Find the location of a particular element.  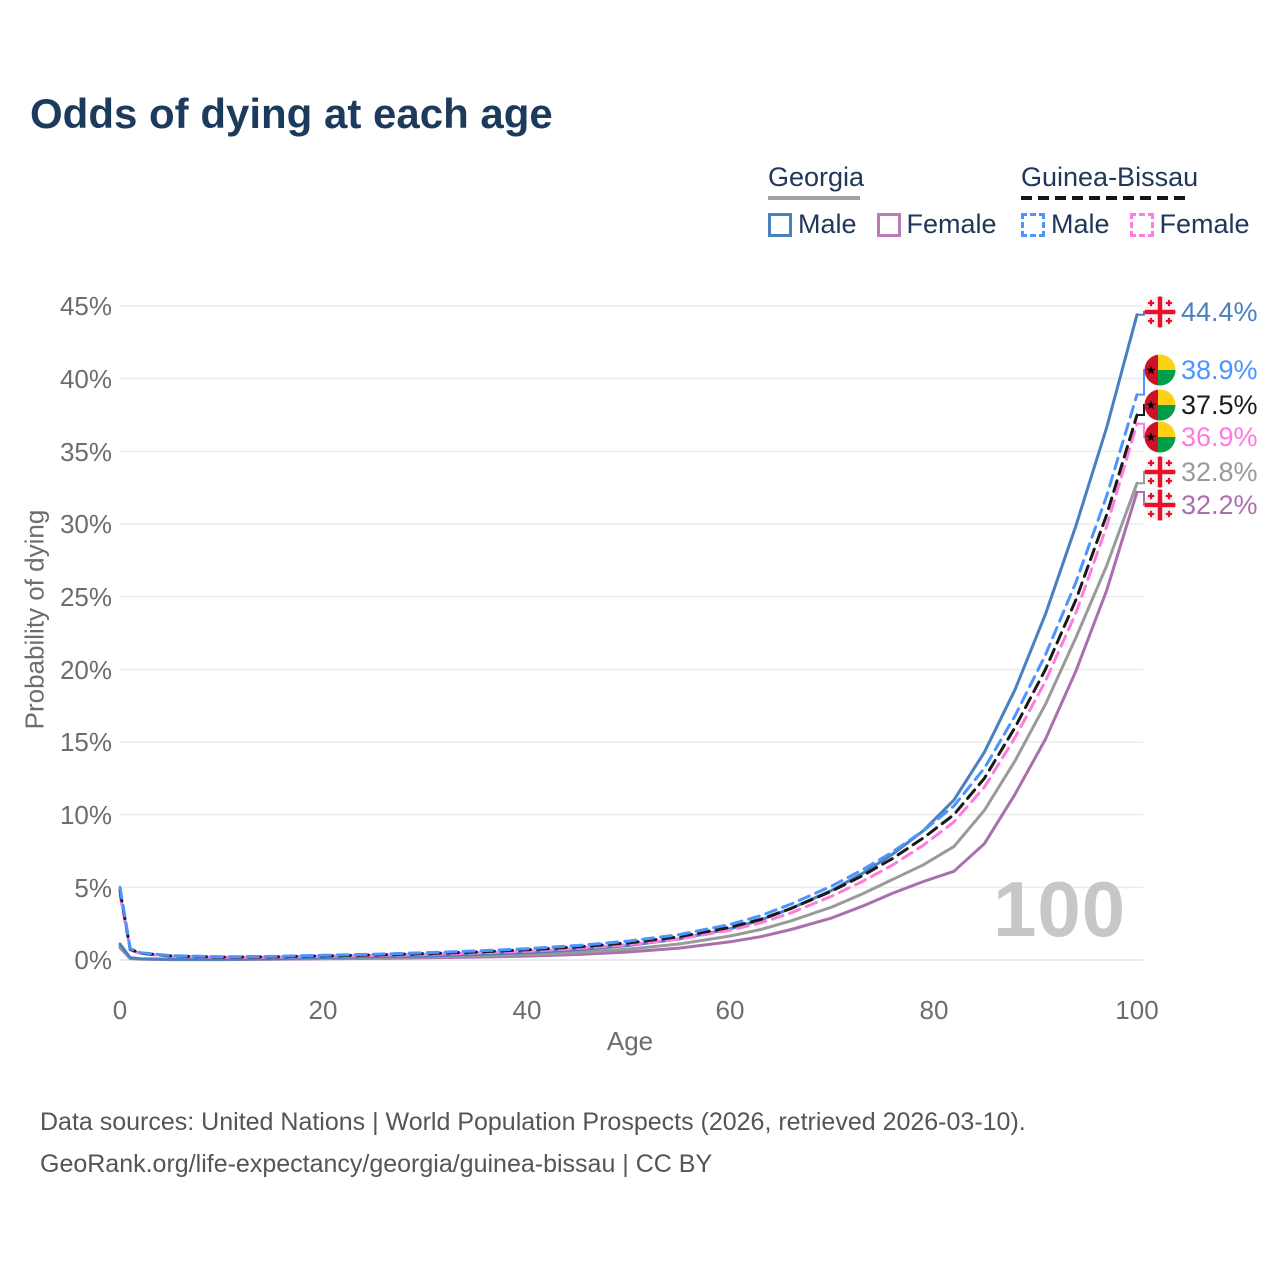

legend-header-guinea-bissau: Guinea-Bissau is located at coordinates (1110, 177).